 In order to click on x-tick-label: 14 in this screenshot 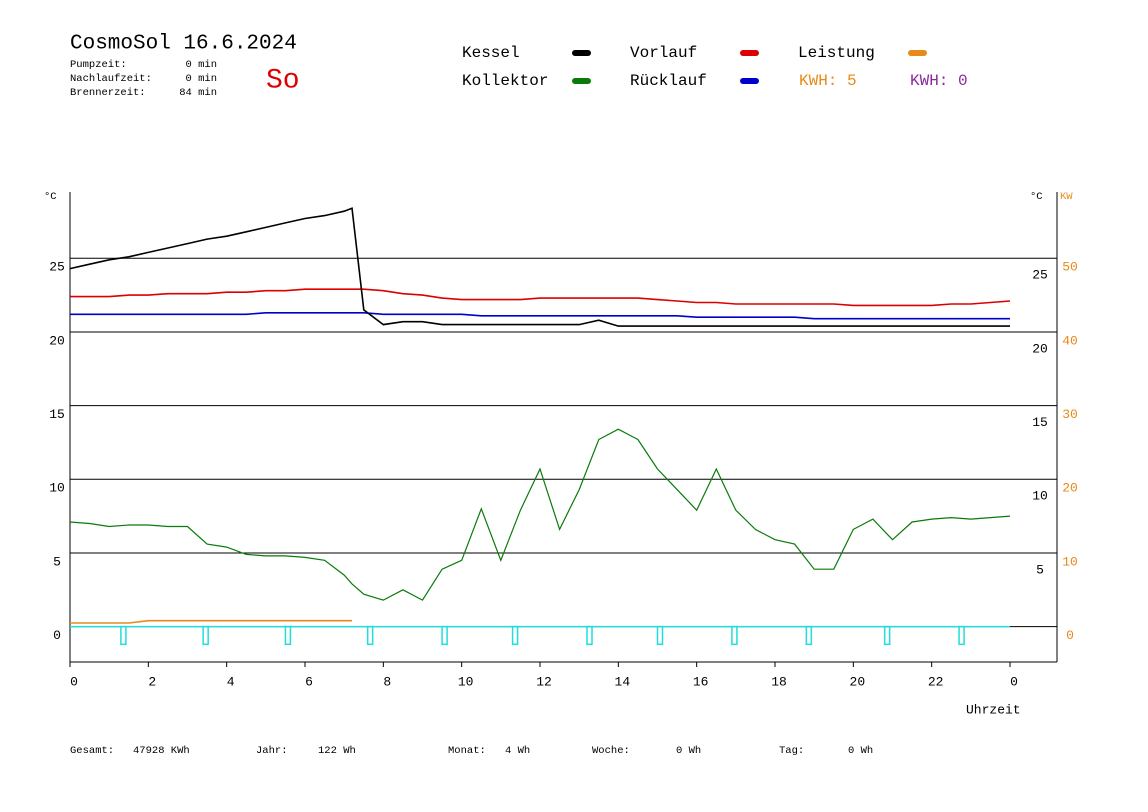, I will do `click(623, 681)`.